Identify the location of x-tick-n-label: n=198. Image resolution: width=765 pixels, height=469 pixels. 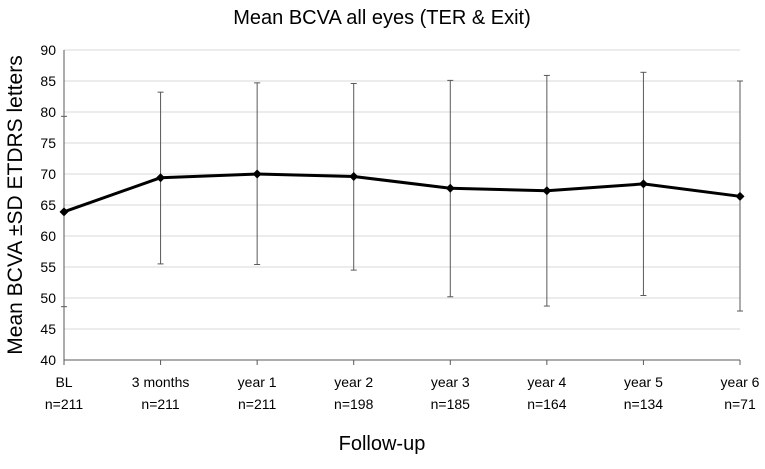
(354, 404).